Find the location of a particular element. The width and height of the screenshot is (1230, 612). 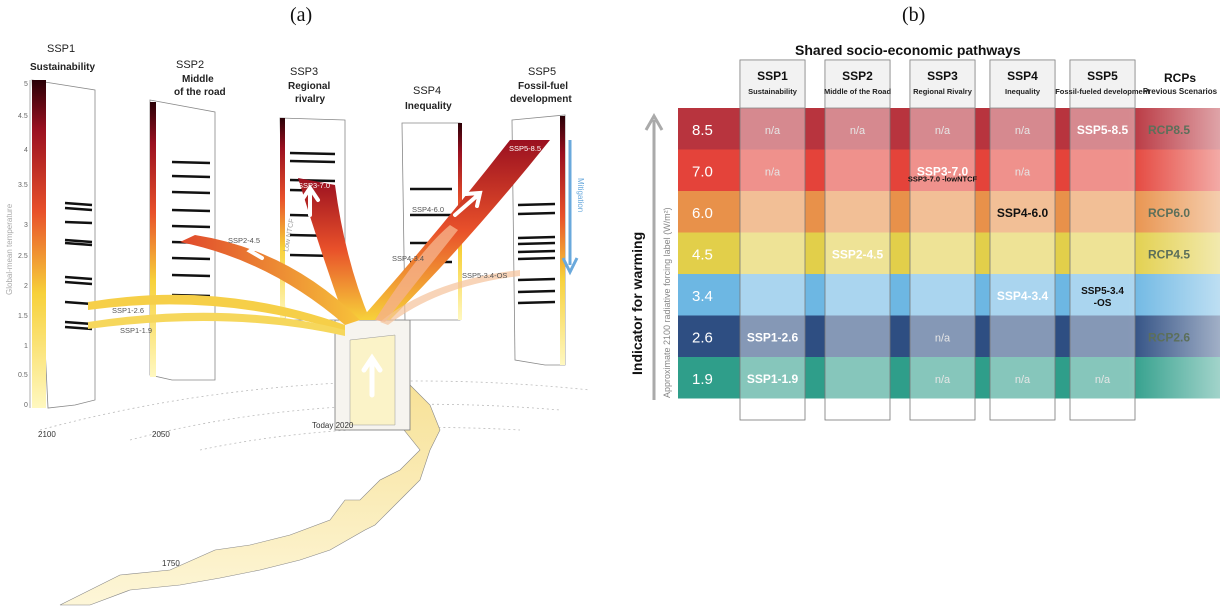

scenario-cell: SSP4-6.0 is located at coordinates (1023, 213).